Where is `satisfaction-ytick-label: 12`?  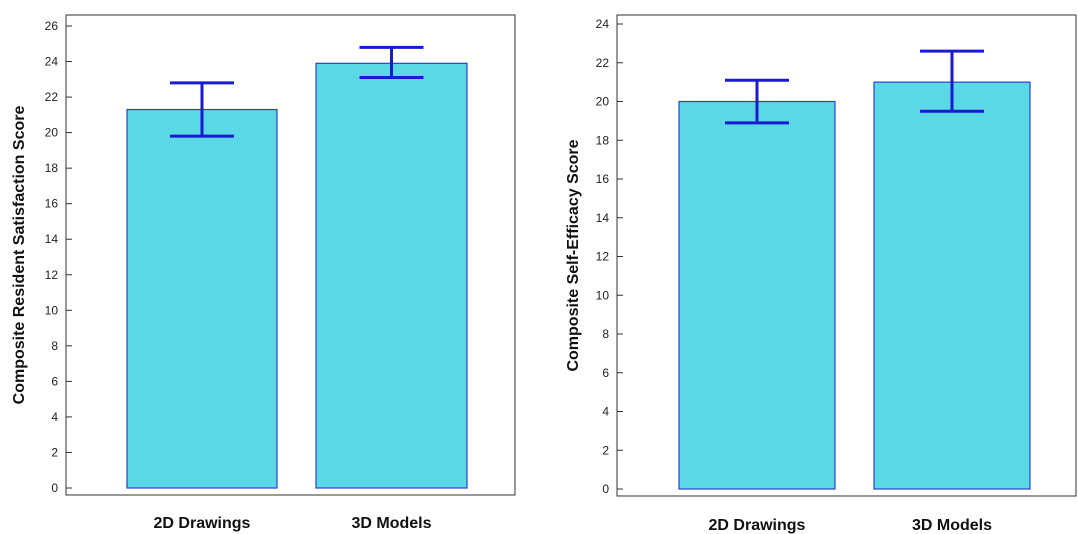
satisfaction-ytick-label: 12 is located at coordinates (52, 275).